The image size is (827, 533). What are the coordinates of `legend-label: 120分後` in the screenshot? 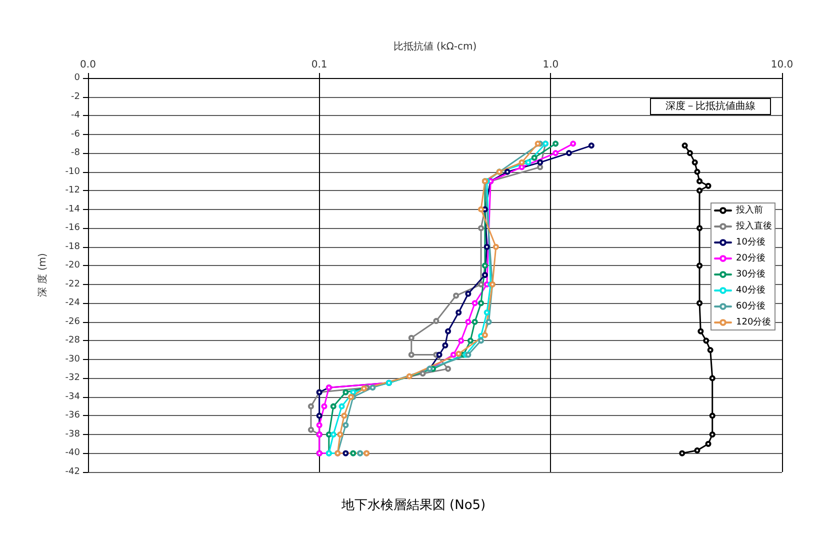 It's located at (754, 322).